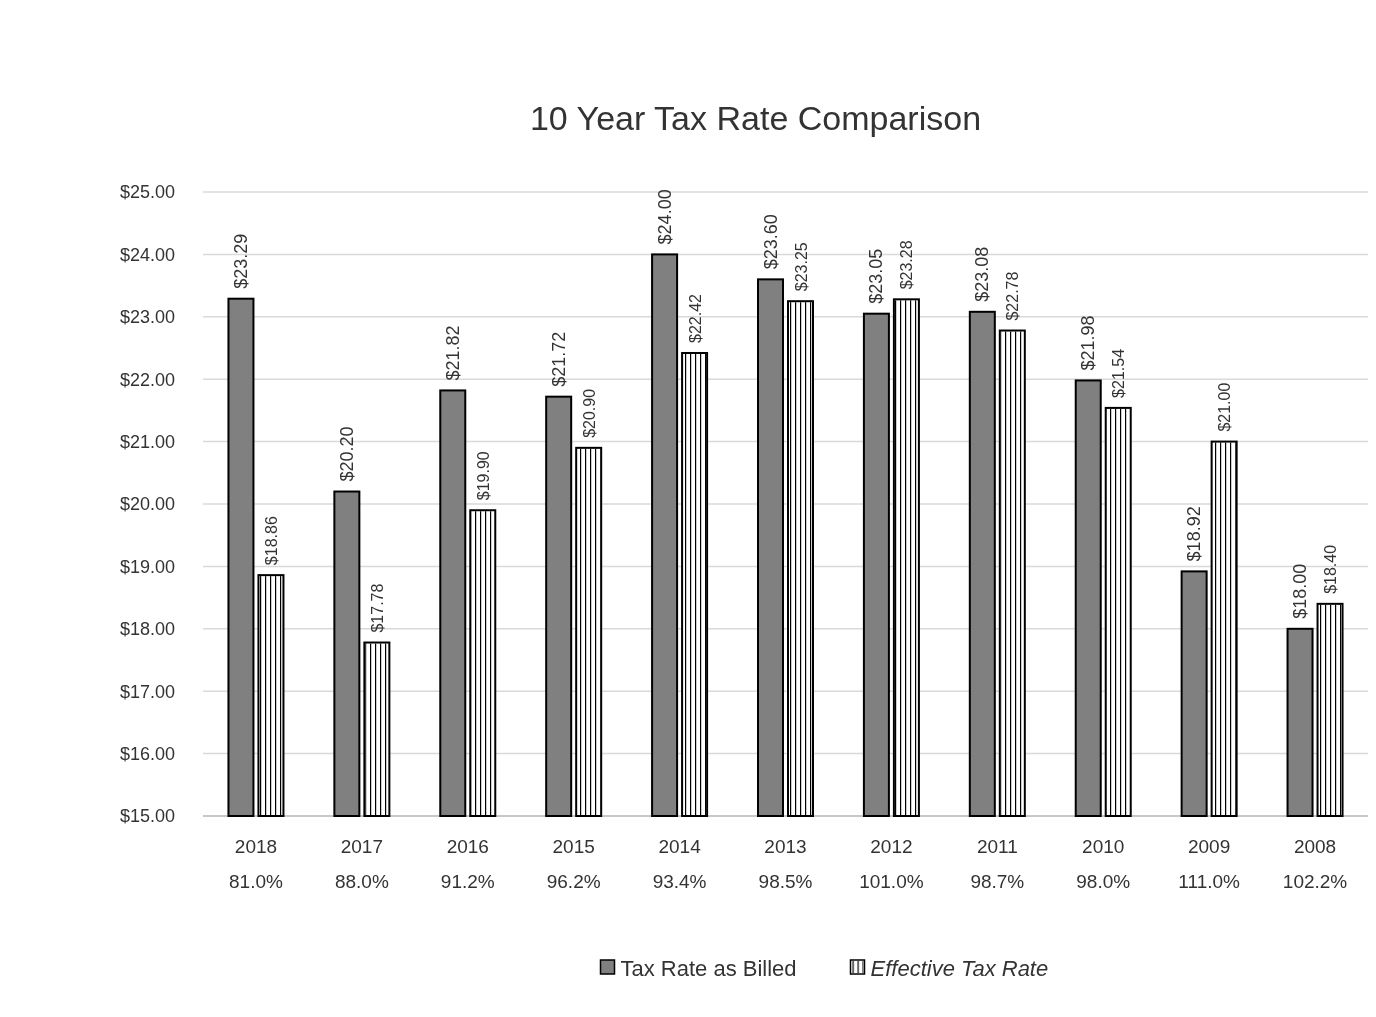 The image size is (1376, 1017). Describe the element at coordinates (147, 192) in the screenshot. I see `y-tick-label: $25.00` at that location.